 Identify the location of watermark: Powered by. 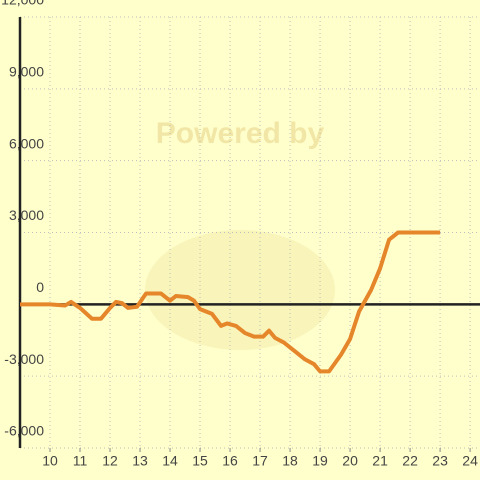
(240, 133).